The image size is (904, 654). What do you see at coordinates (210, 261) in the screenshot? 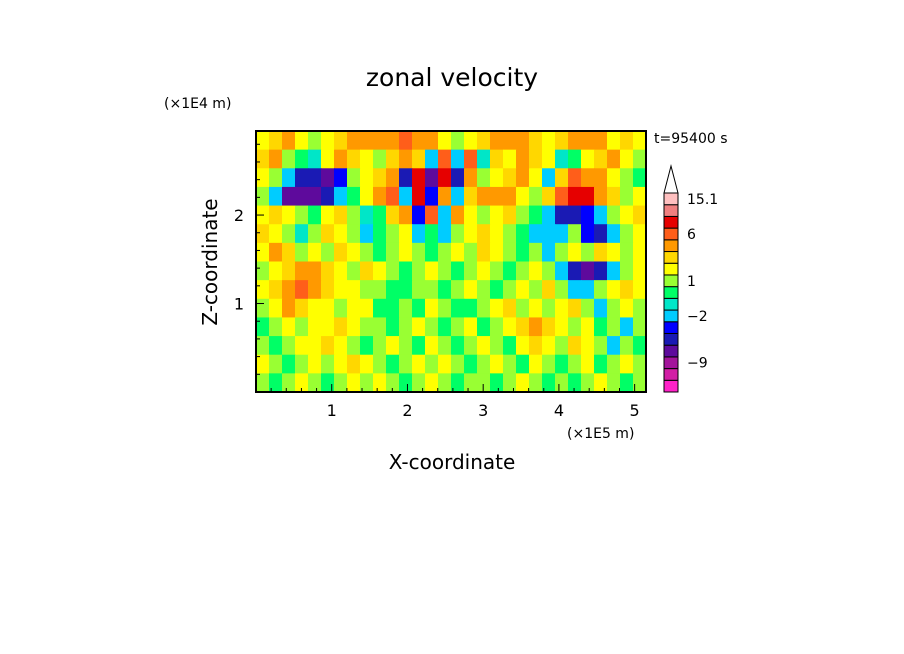
I see `y-axis-title: Z-coordinate` at bounding box center [210, 261].